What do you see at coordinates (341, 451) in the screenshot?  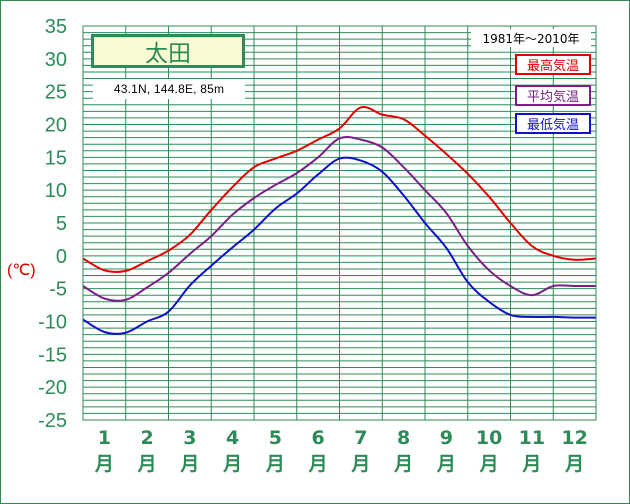 I see `x-axis-month-labels: 1 月 2 月 3 月 4 月 5 月 6 月 7 月 8 月 9 月 10 月 11 月 12 月` at bounding box center [341, 451].